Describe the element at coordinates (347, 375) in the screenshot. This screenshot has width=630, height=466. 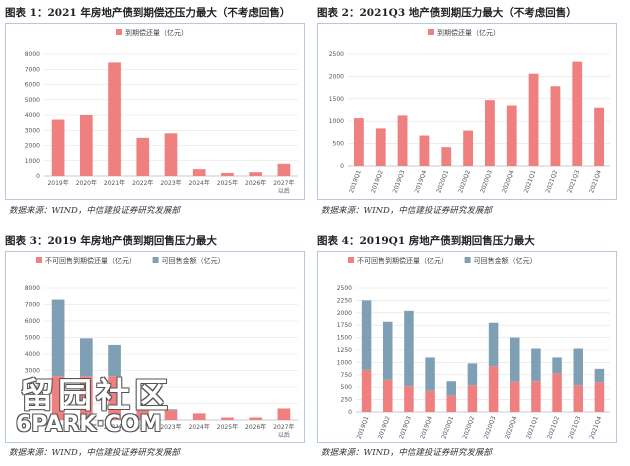
I see `y-tick-label: 750` at that location.